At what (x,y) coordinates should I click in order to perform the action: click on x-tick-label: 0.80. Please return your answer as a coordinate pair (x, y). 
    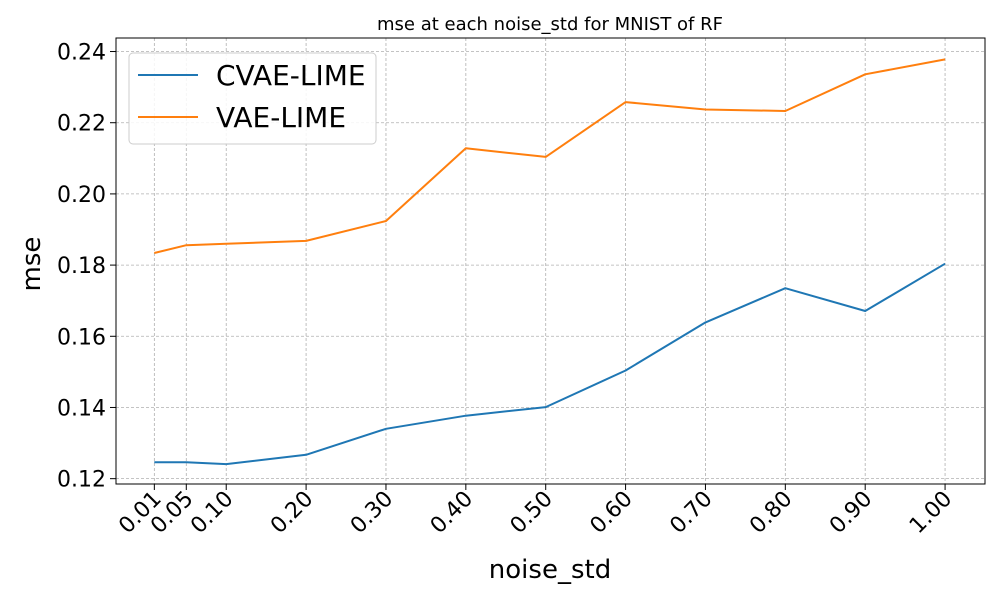
    Looking at the image, I should click on (771, 513).